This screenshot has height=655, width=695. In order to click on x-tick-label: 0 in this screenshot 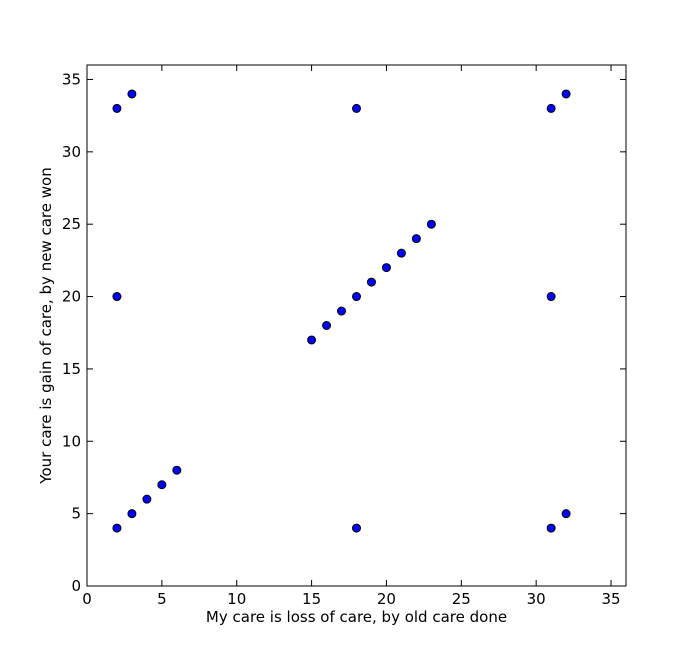, I will do `click(87, 599)`.